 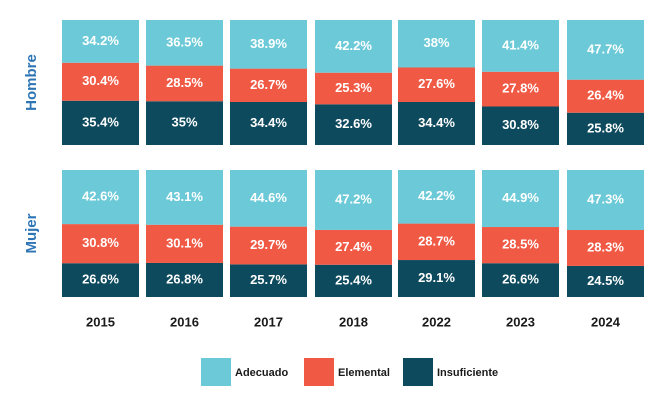 I want to click on data-label-hombre-2018-adecuado: 42.2%, so click(x=353, y=45).